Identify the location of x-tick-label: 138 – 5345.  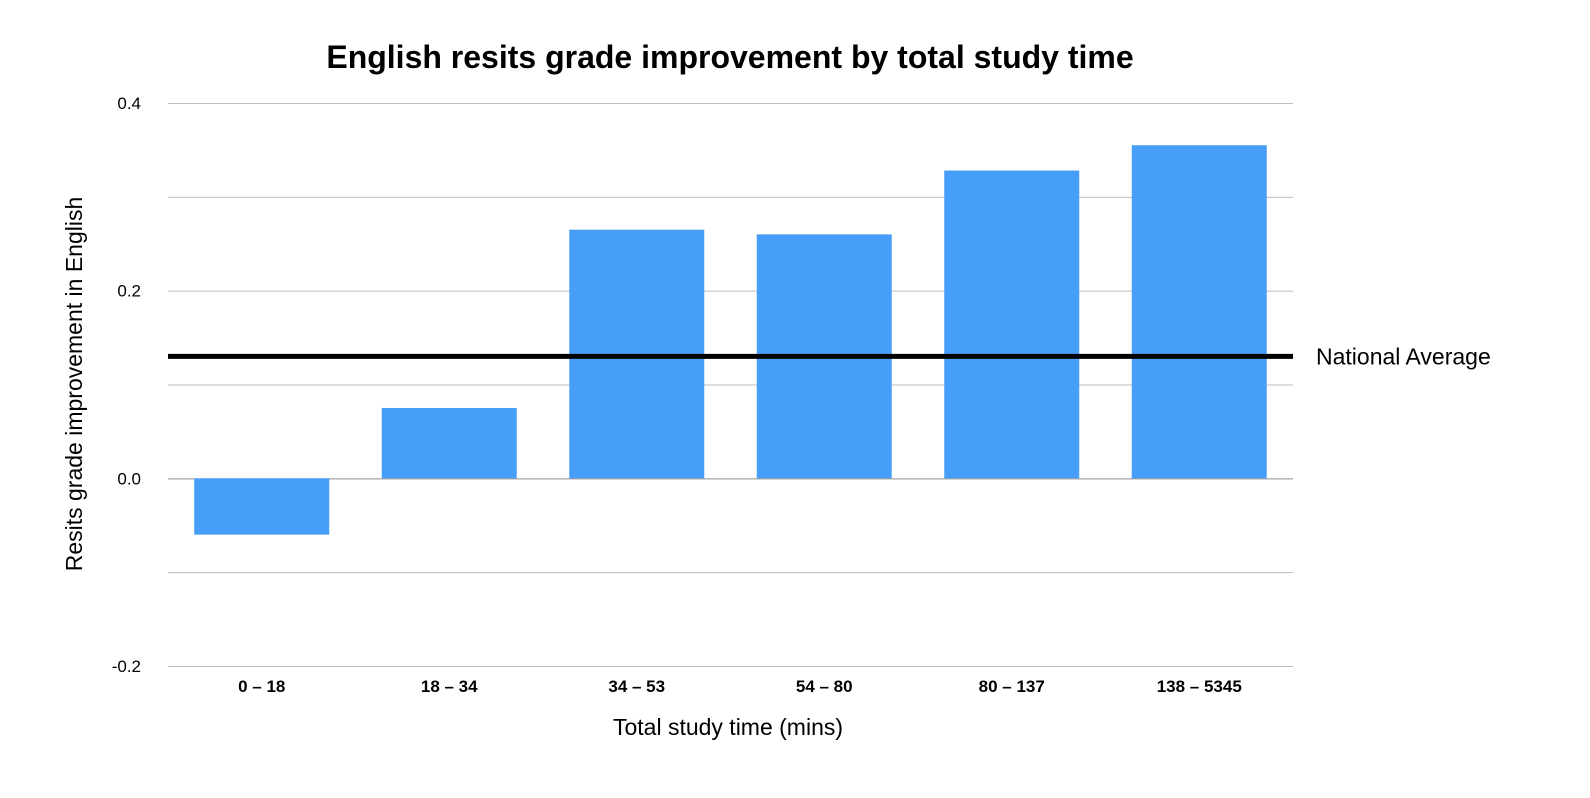
(1199, 686).